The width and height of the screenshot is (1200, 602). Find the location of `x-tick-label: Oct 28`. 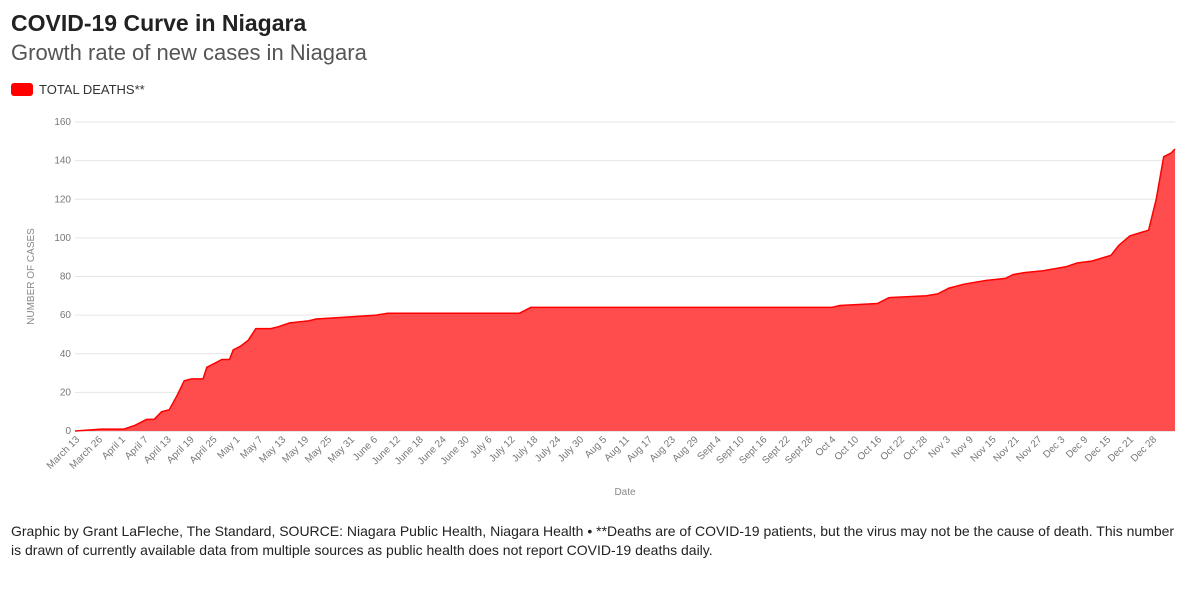

x-tick-label: Oct 28 is located at coordinates (915, 448).